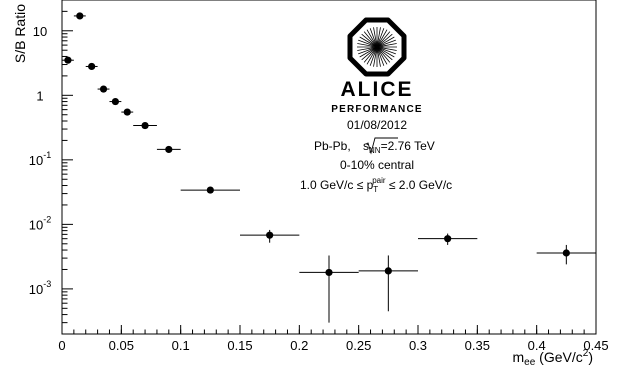 This screenshot has width=622, height=372. What do you see at coordinates (61, 345) in the screenshot?
I see `x-tick-label: 0` at bounding box center [61, 345].